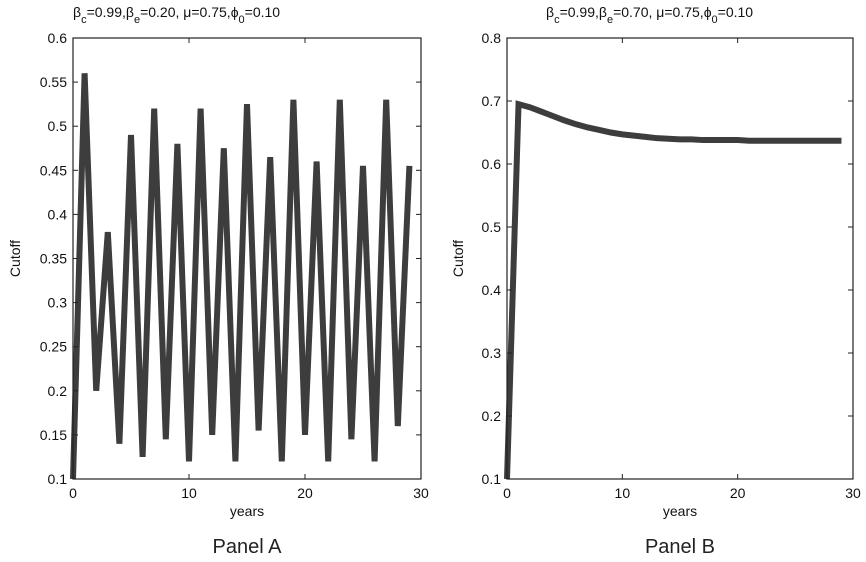 The height and width of the screenshot is (562, 866). Describe the element at coordinates (176, 15) in the screenshot. I see `chart-title: βc=0.99,βe=0.20, μ=0.75,ϕ0=0.10` at that location.